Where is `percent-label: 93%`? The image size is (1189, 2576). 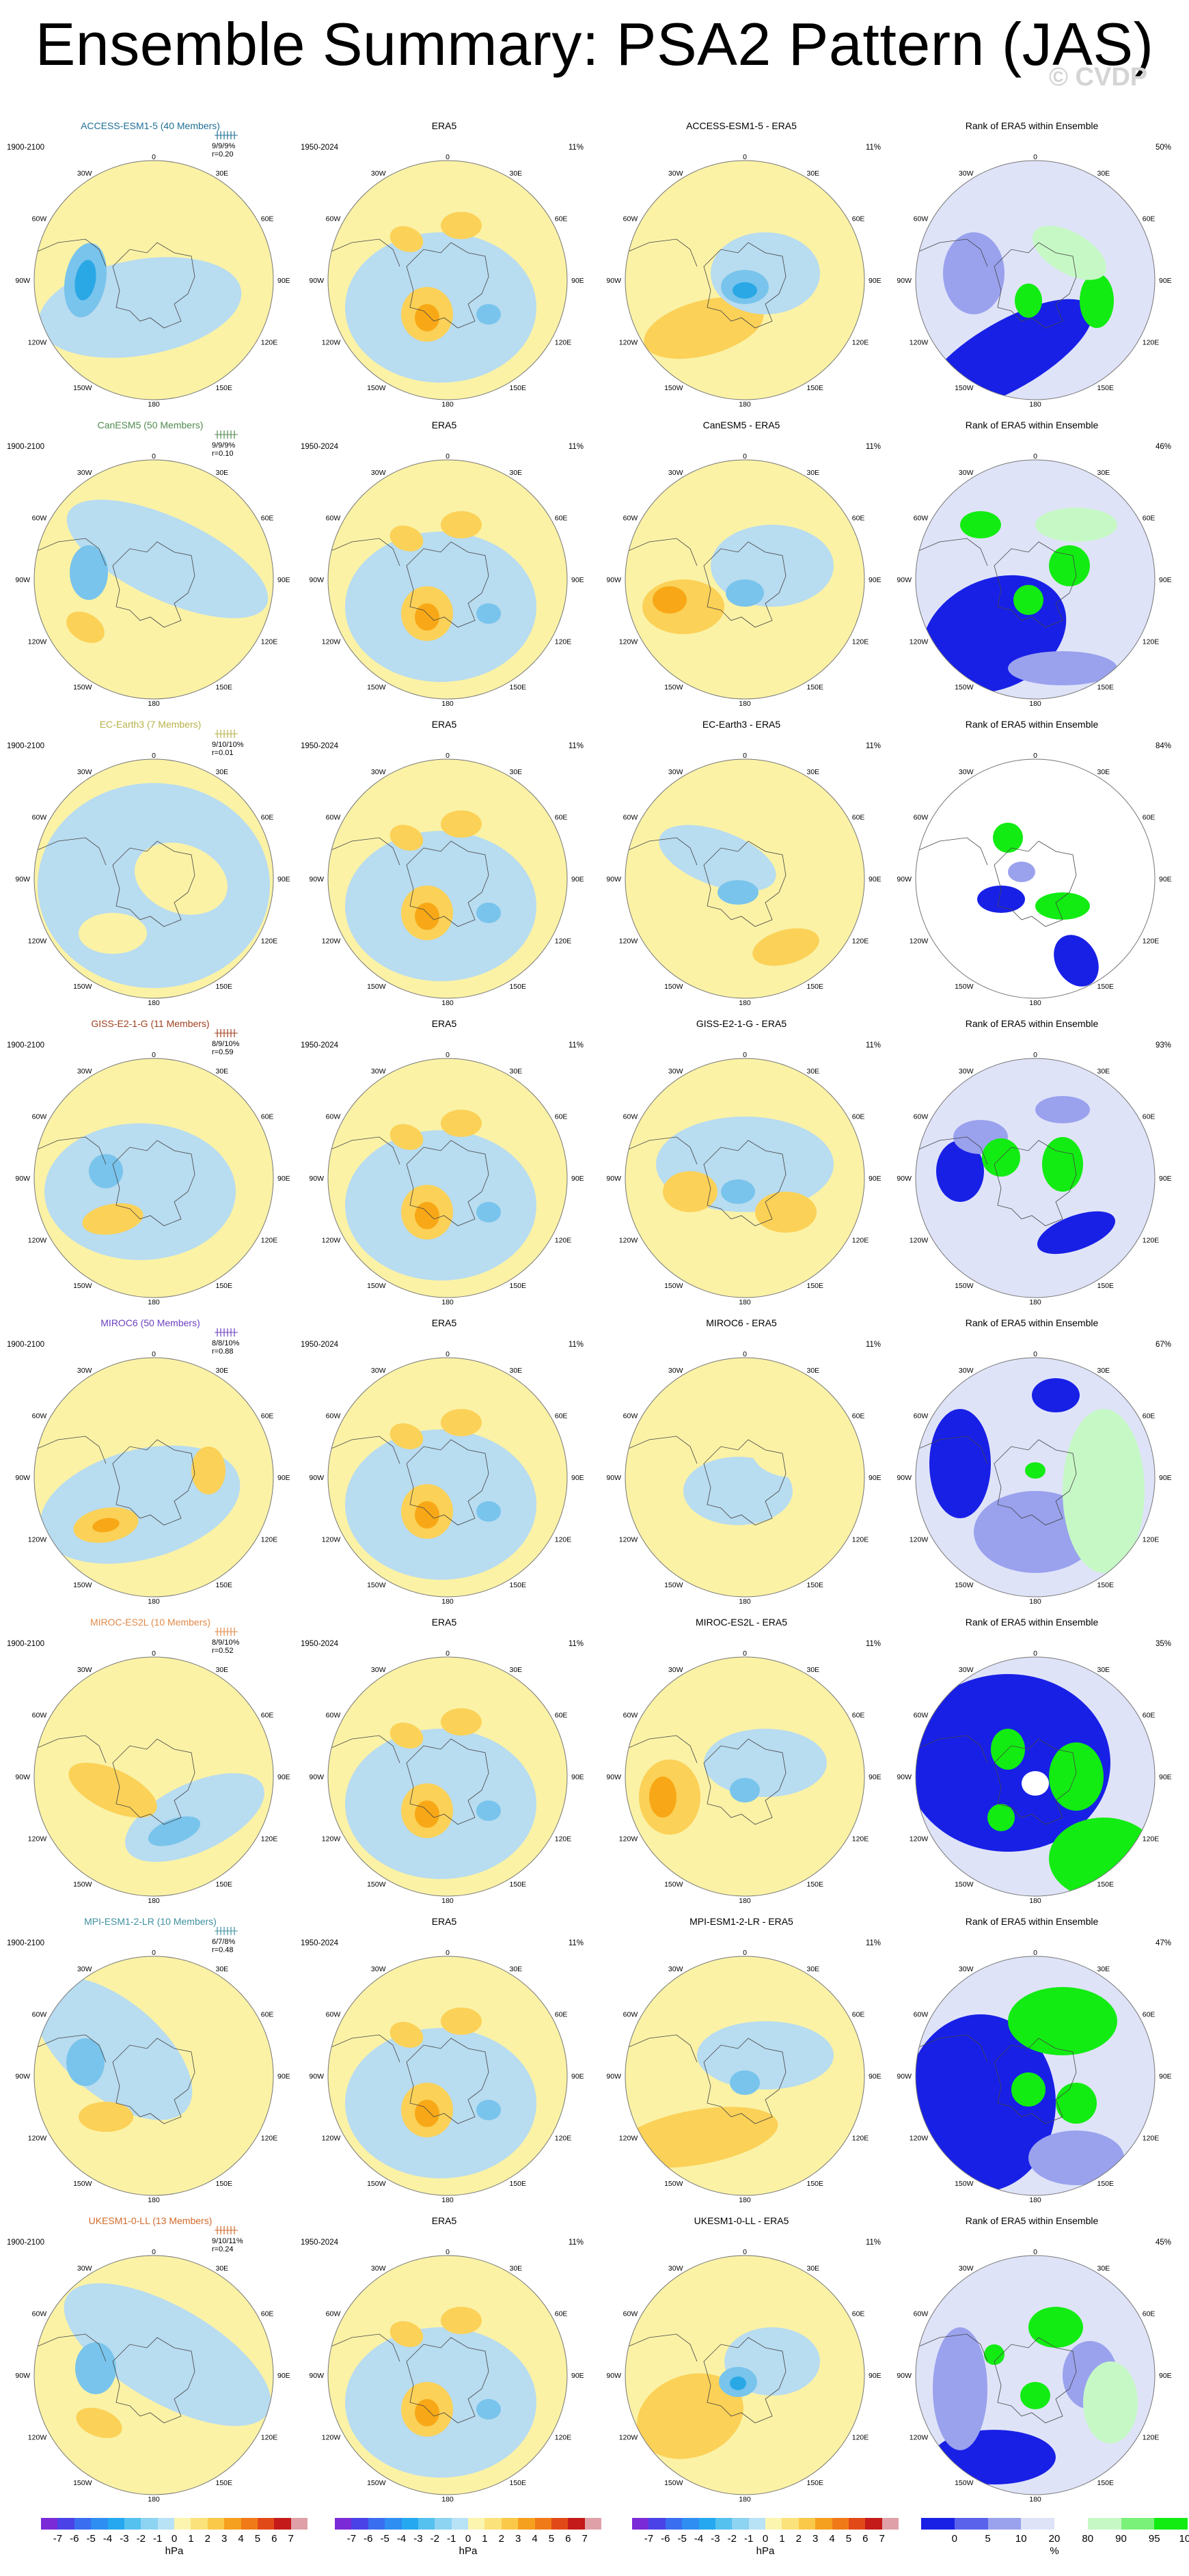 percent-label: 93% is located at coordinates (1163, 1045).